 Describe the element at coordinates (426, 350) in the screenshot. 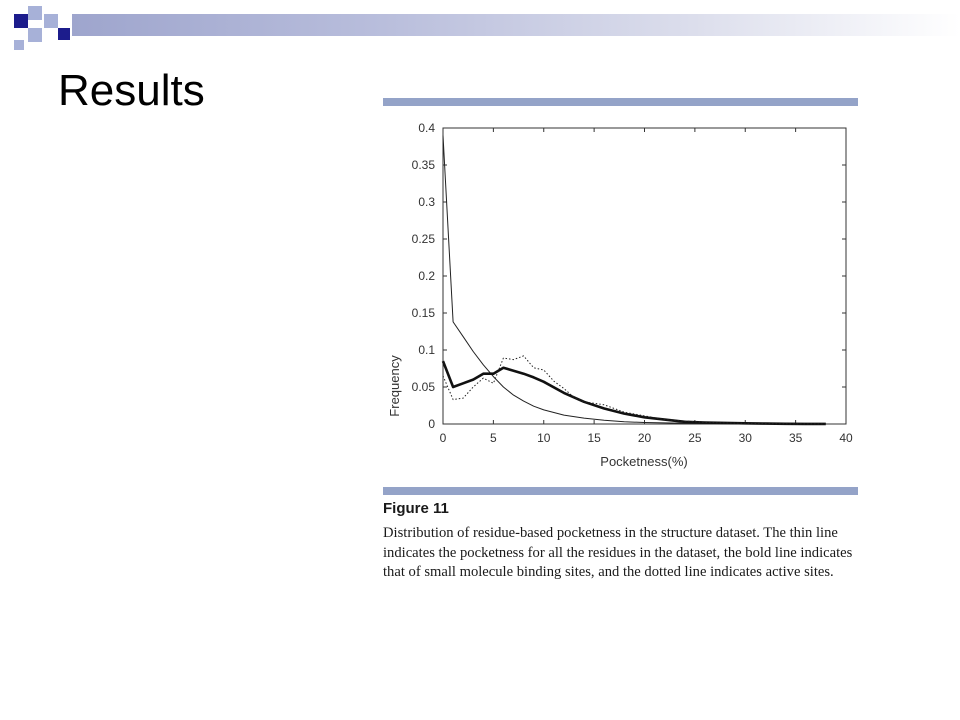

I see `y-tick-label: 0.1` at that location.